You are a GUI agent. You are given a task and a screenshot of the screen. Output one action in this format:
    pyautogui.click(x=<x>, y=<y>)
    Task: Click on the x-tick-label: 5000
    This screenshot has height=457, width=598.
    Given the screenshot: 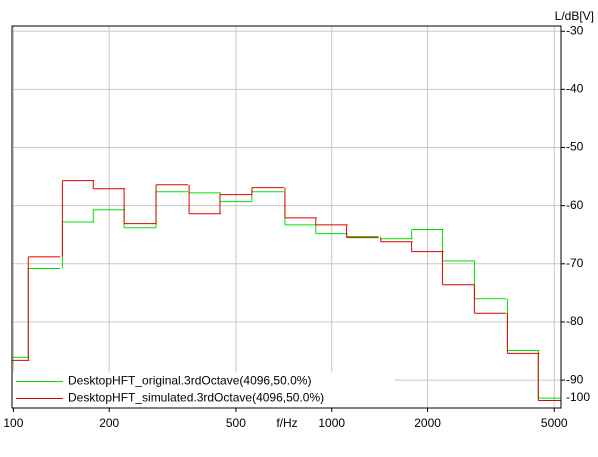 What is the action you would take?
    pyautogui.click(x=554, y=423)
    